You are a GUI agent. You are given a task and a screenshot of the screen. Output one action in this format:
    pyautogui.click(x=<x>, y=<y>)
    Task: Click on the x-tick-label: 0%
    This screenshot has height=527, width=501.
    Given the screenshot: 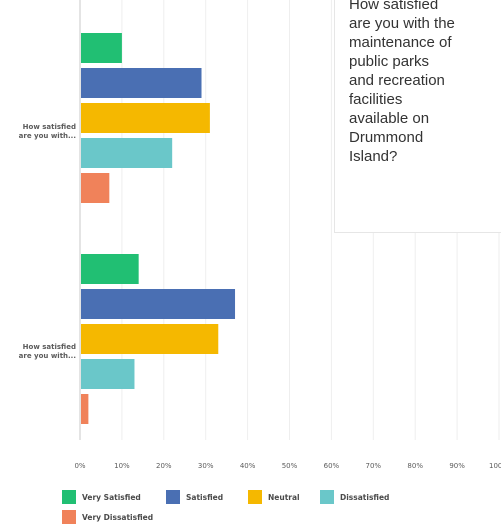 What is the action you would take?
    pyautogui.click(x=79, y=466)
    